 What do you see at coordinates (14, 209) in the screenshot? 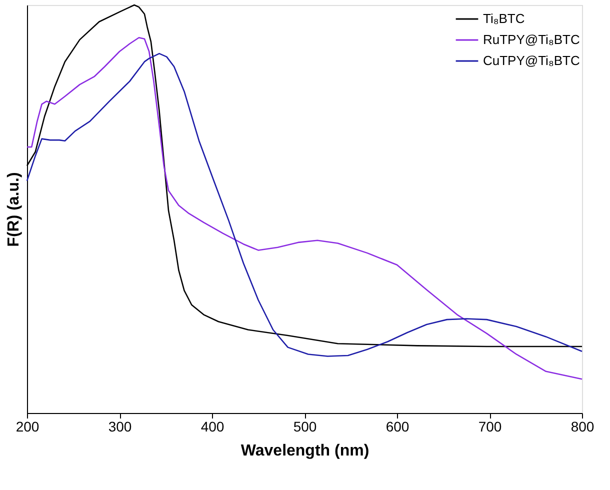
I see `y-axis-title: F(R) (a.u.)` at bounding box center [14, 209].